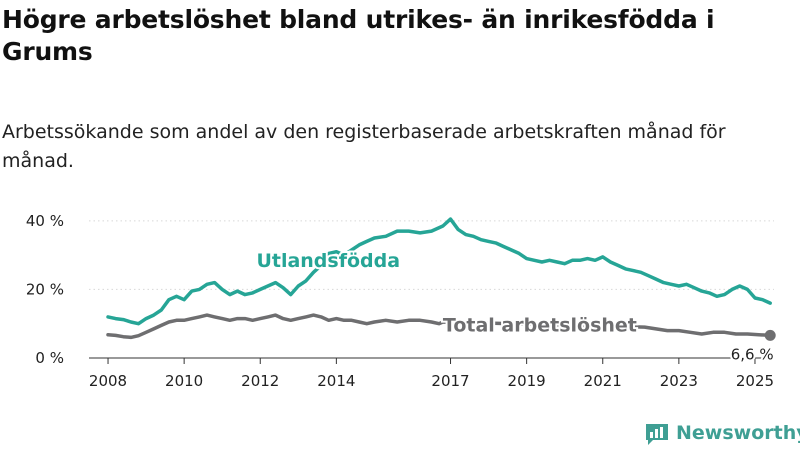  Describe the element at coordinates (603, 381) in the screenshot. I see `x-tick-label: 2021` at that location.